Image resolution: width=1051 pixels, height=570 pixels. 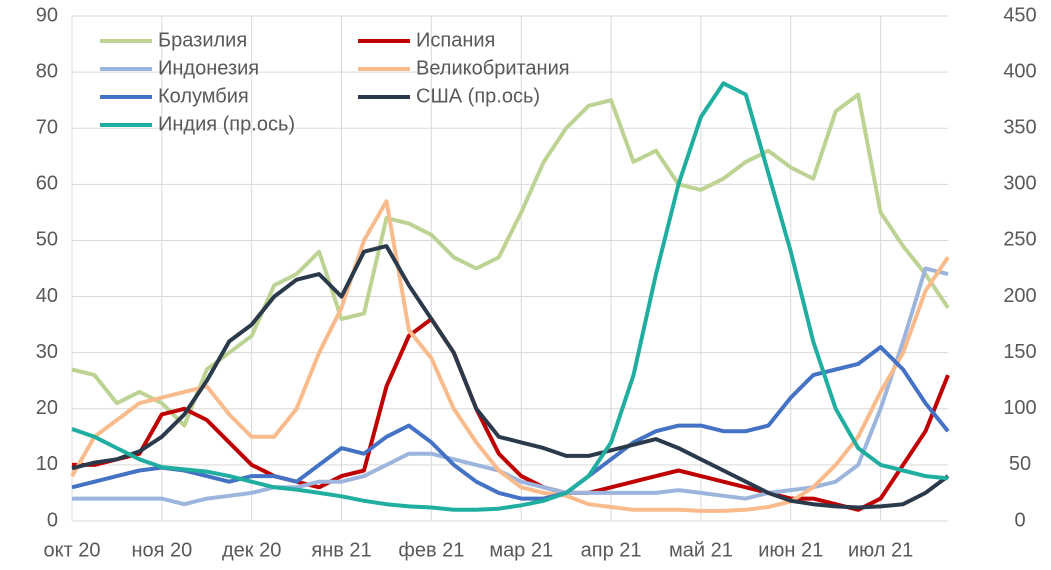 I want to click on legend-label: США (пр.ось), so click(x=478, y=96).